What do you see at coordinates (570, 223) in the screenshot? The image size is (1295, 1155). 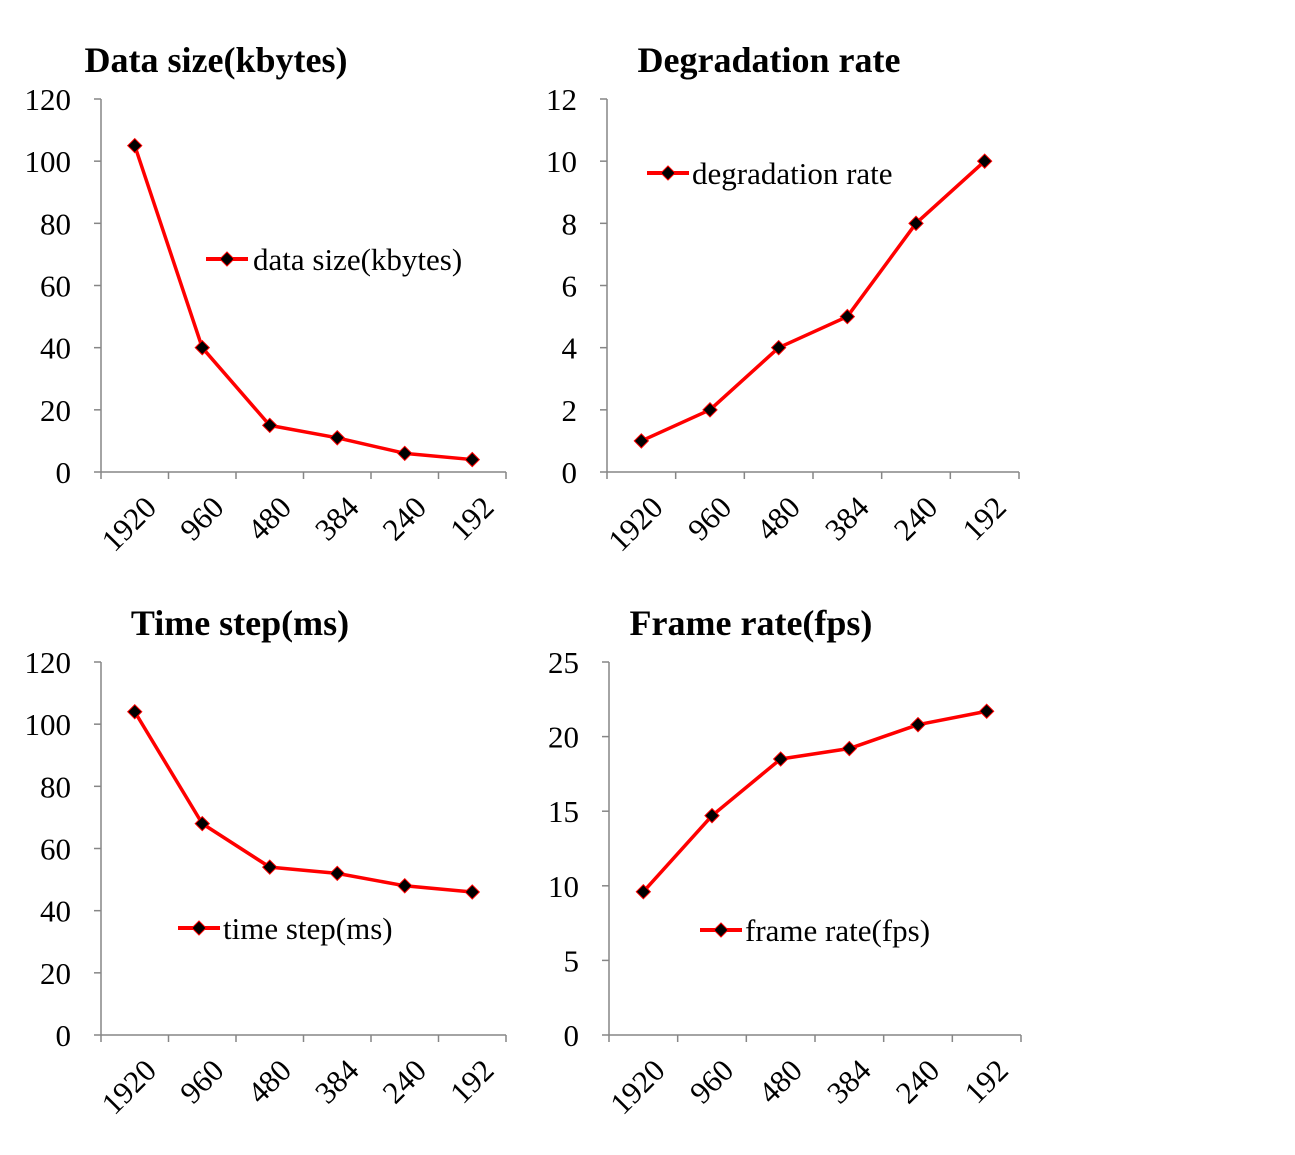 I see `y-tick-label: 8` at bounding box center [570, 223].